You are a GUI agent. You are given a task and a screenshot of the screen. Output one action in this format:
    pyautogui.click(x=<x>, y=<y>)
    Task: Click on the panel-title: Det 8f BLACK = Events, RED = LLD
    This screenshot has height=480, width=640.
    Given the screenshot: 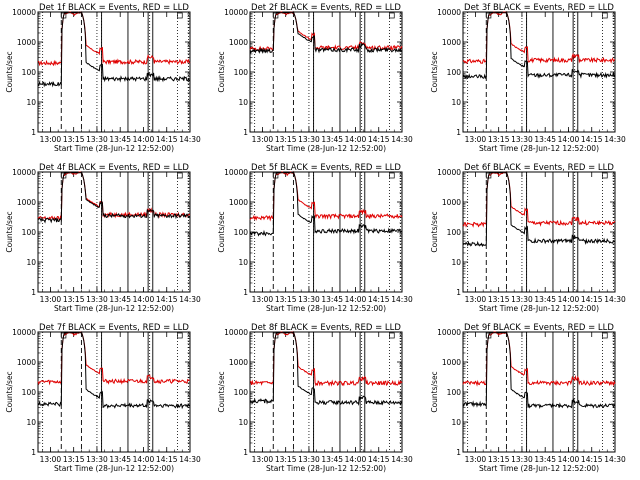 What is the action you would take?
    pyautogui.click(x=326, y=328)
    